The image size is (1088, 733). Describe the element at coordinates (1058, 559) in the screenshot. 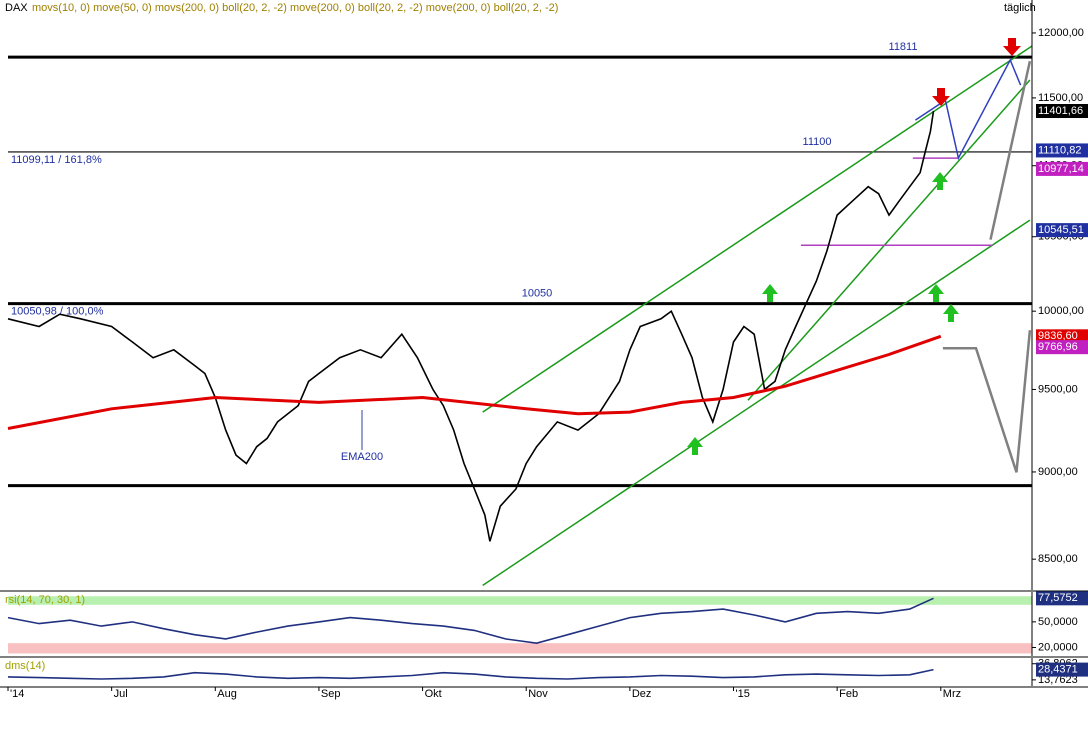

I see `y-tick-label: 8500,00` at that location.